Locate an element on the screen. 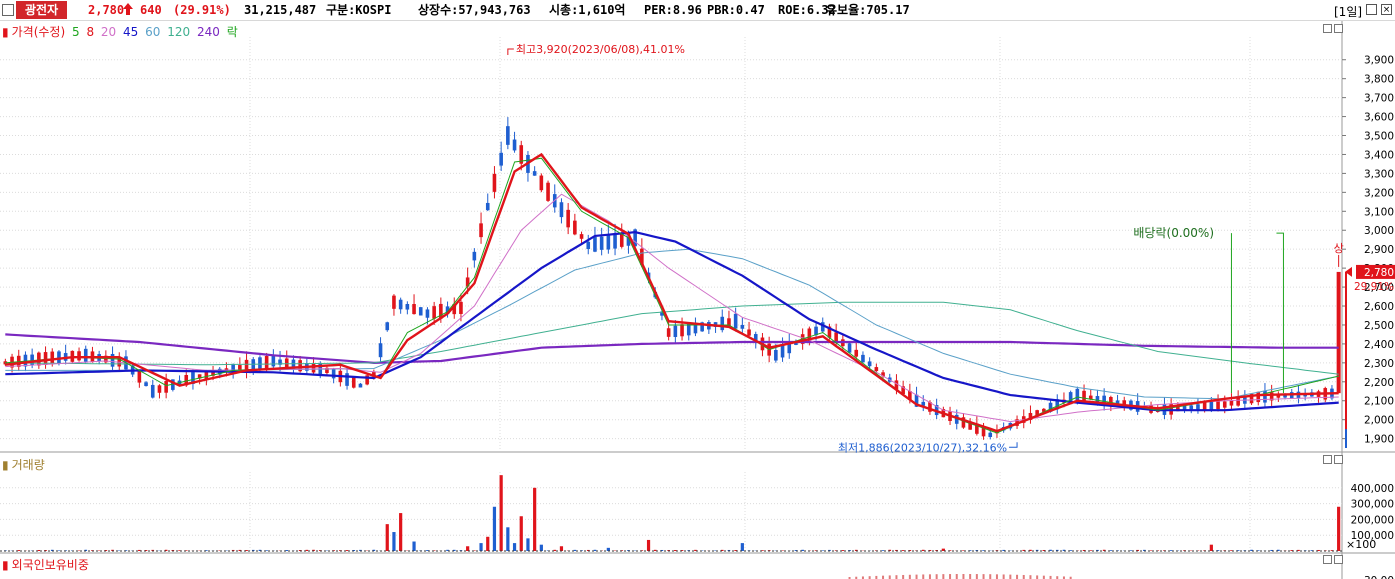  y-tick-label: 3,600 is located at coordinates (1379, 118).